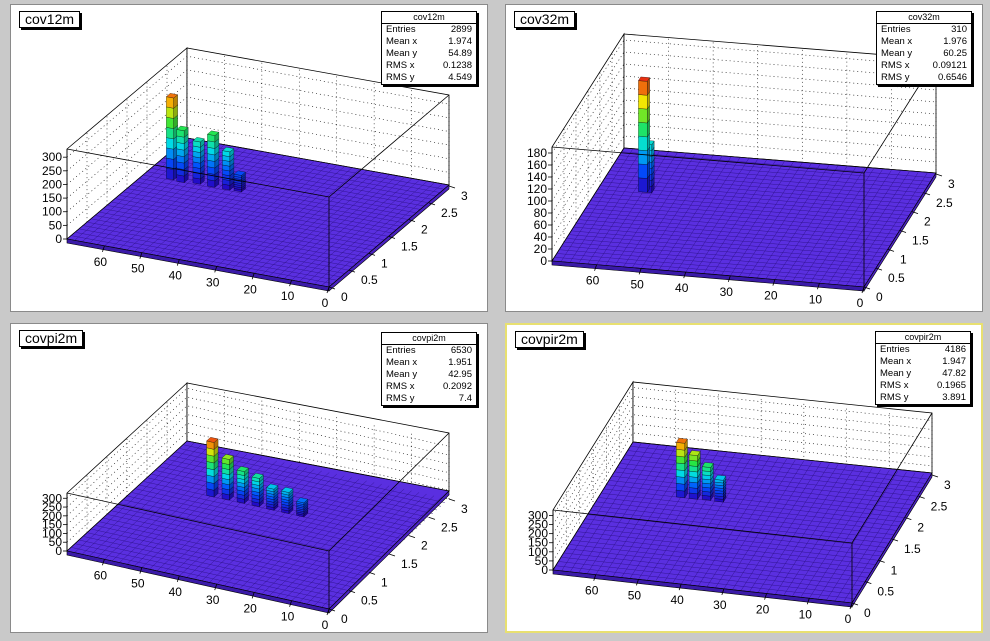 The height and width of the screenshot is (641, 990). Describe the element at coordinates (429, 78) in the screenshot. I see `stats-row-rms-y: RMS y 4.549` at that location.